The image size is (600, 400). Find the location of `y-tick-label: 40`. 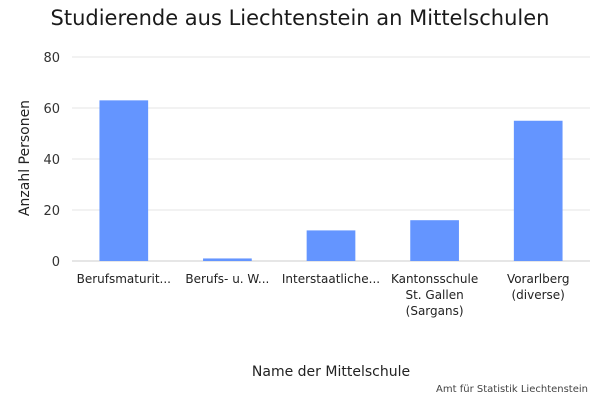

y-tick-label: 40 is located at coordinates (51, 160).